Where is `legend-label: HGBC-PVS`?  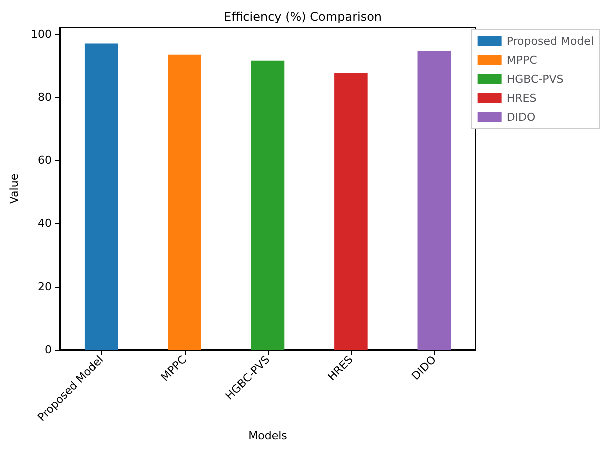 legend-label: HGBC-PVS is located at coordinates (535, 79).